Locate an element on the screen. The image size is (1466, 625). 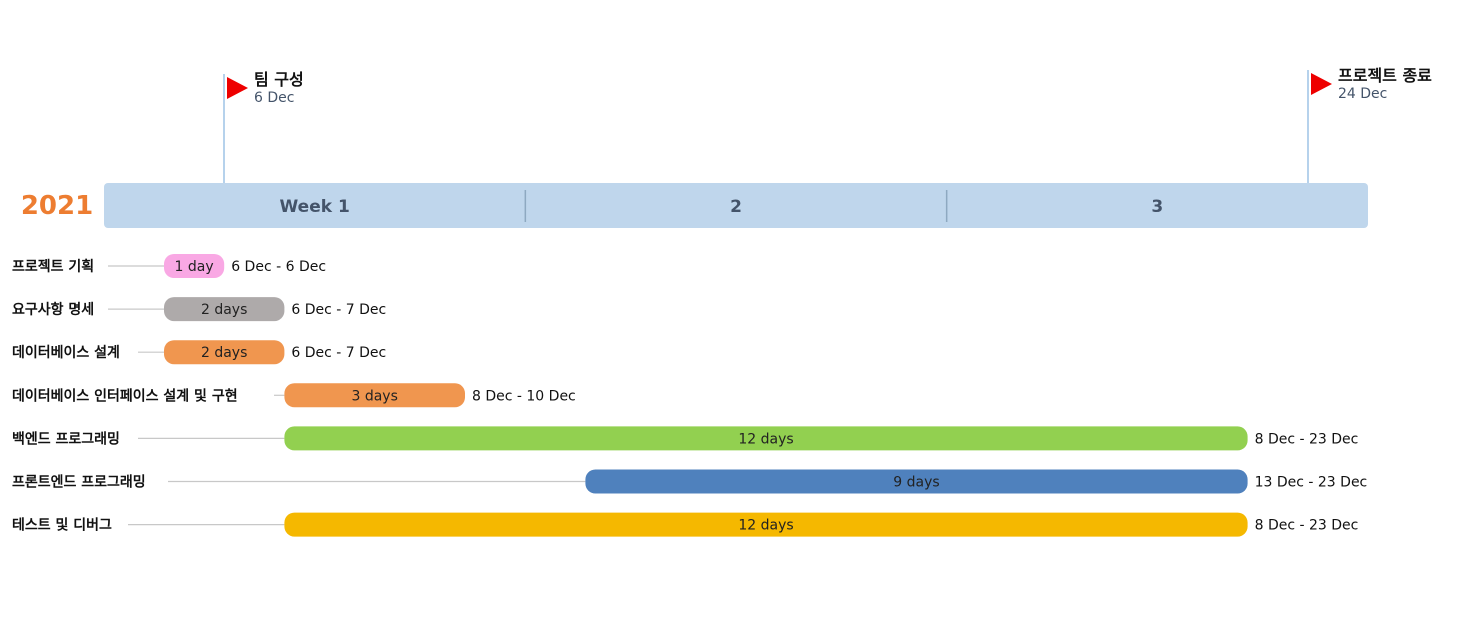
task-row: 데이터베이스 설계 2 days 6 Dec - 7 Dec is located at coordinates (199, 352).